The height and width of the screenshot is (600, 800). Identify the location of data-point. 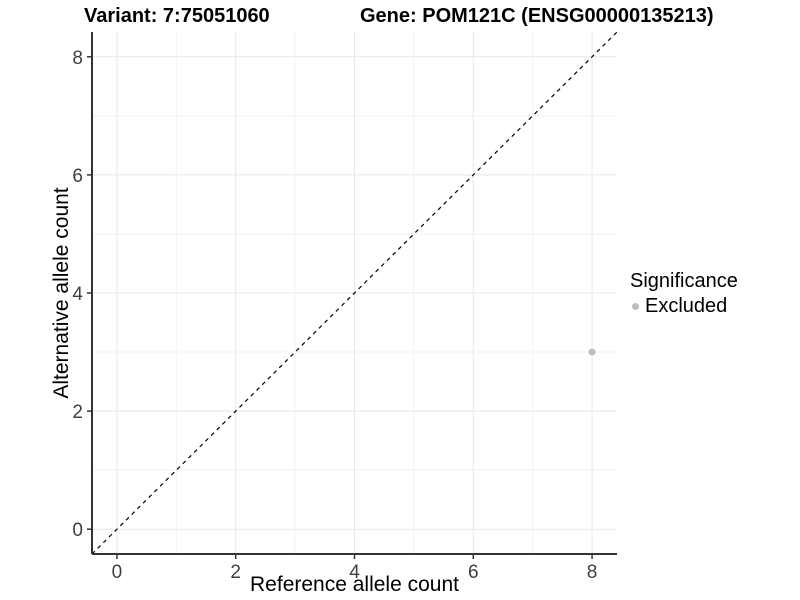
(592, 352).